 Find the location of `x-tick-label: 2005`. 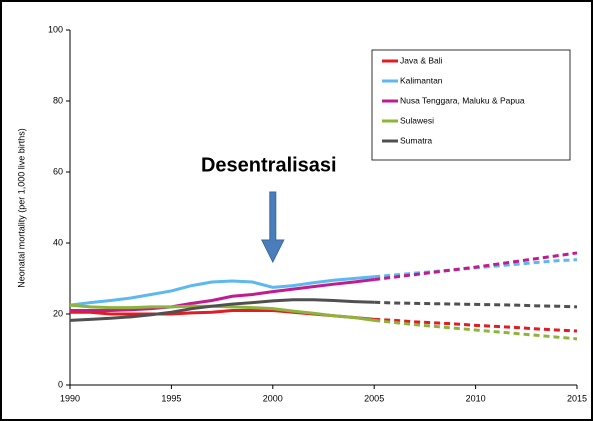

x-tick-label: 2005 is located at coordinates (374, 398).